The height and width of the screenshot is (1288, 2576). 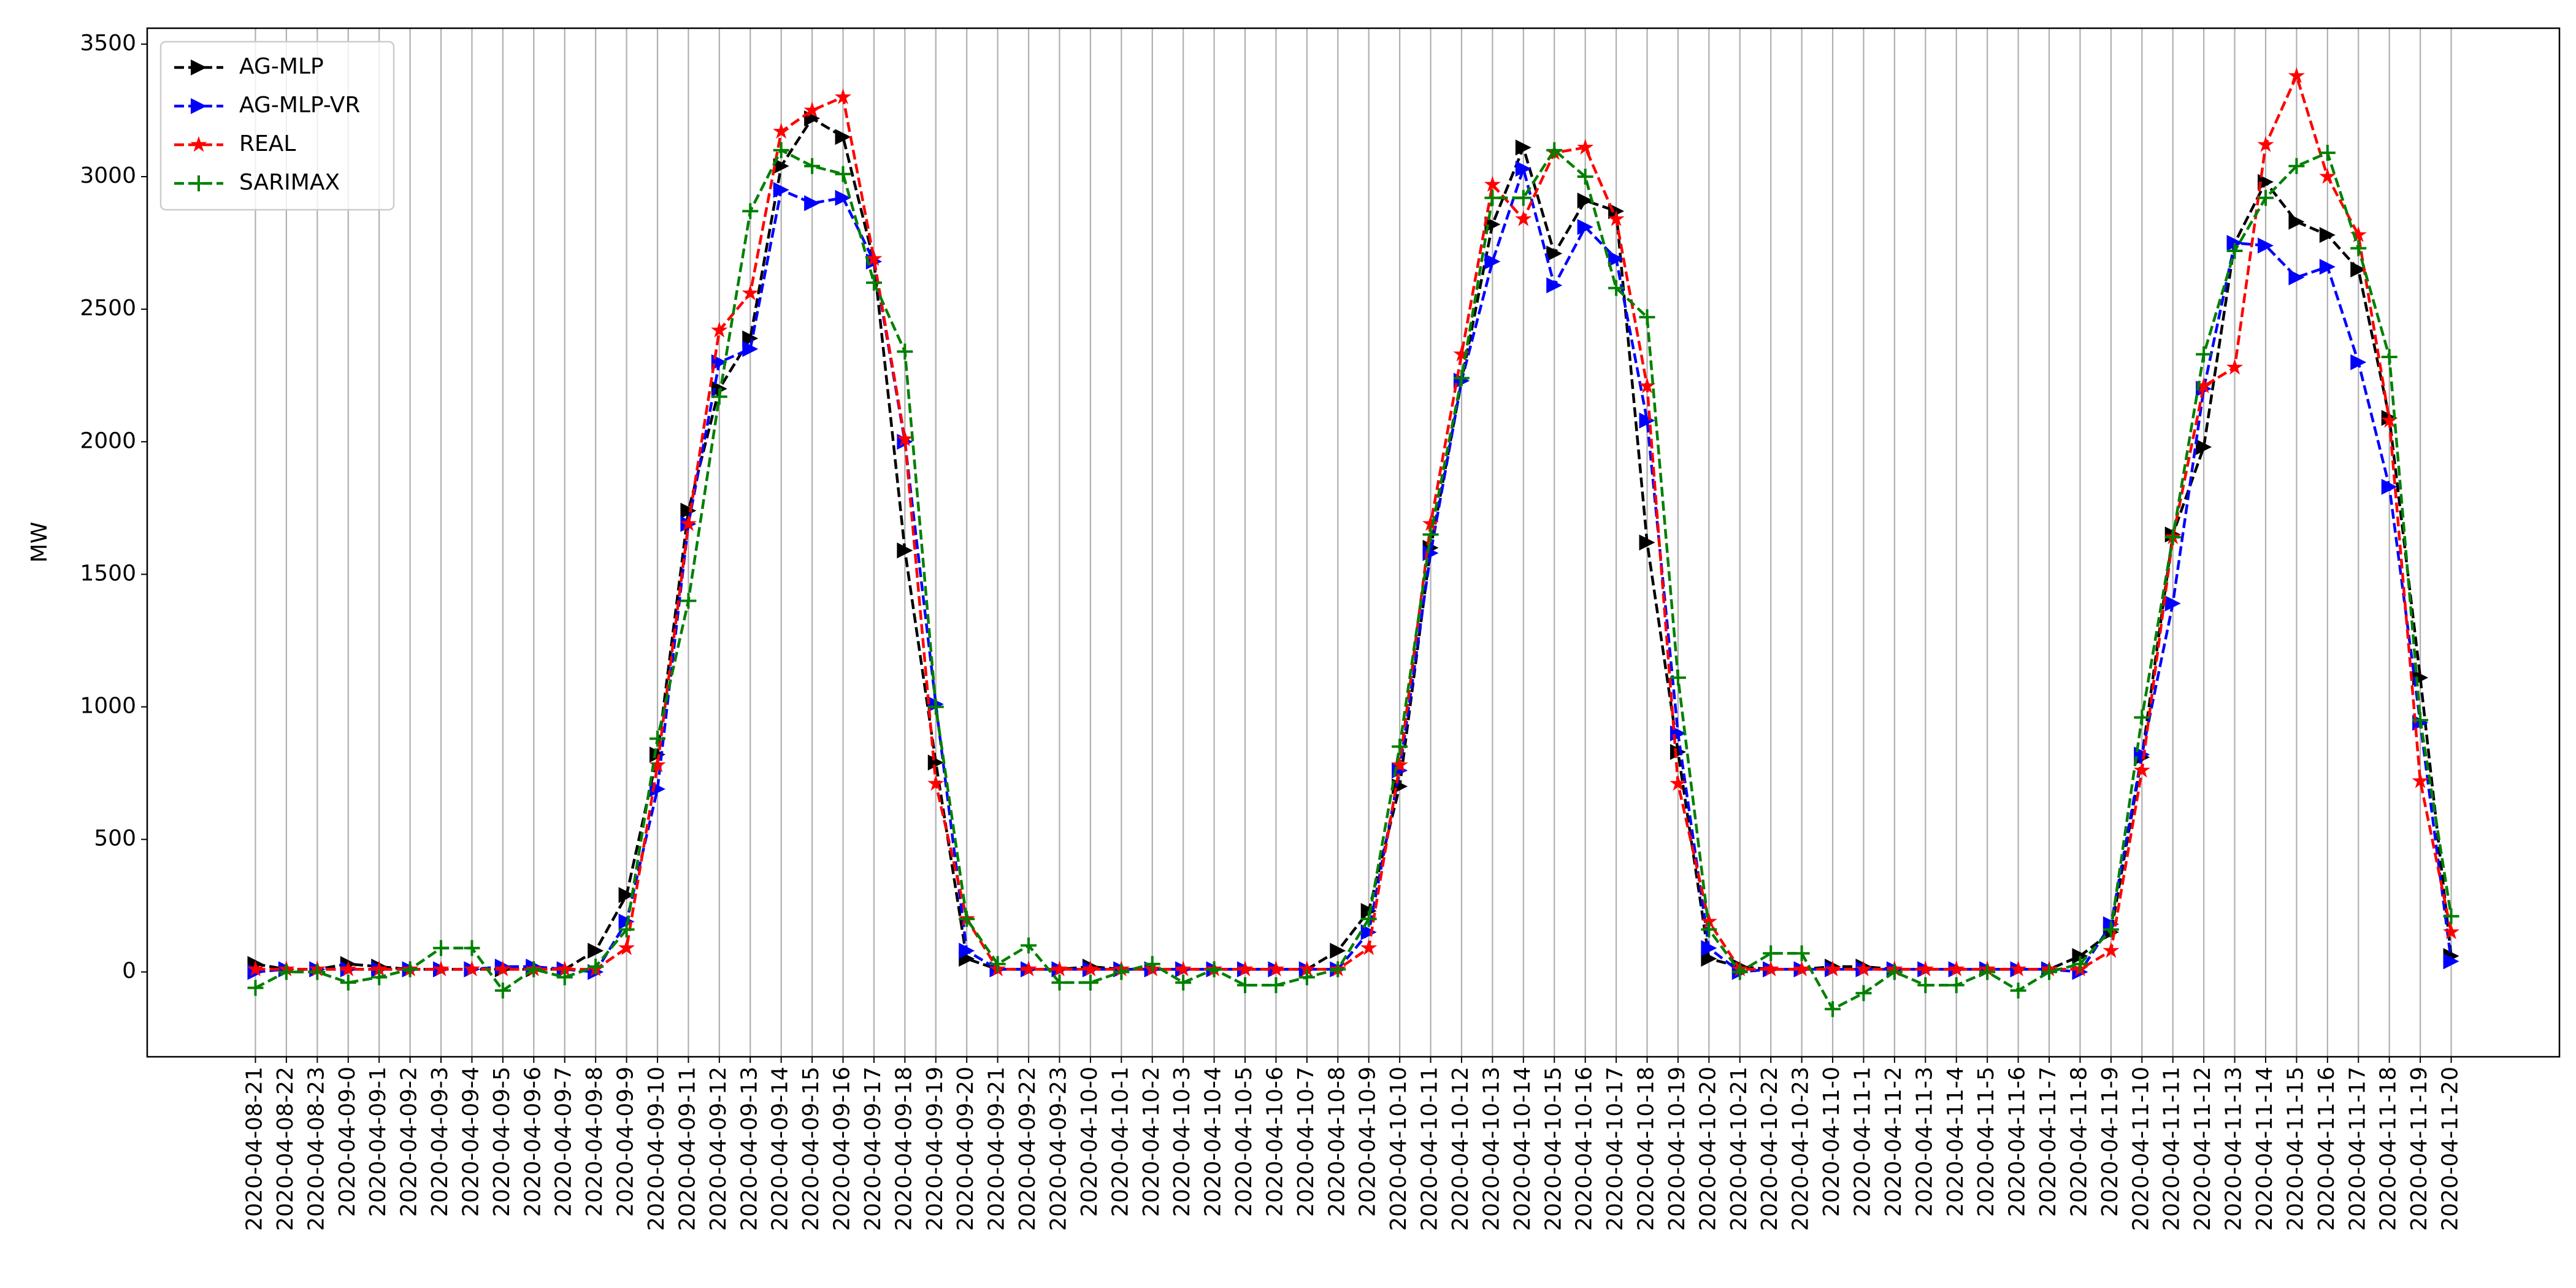 I want to click on x-tick-label: 2020-04-10-23, so click(x=1801, y=1149).